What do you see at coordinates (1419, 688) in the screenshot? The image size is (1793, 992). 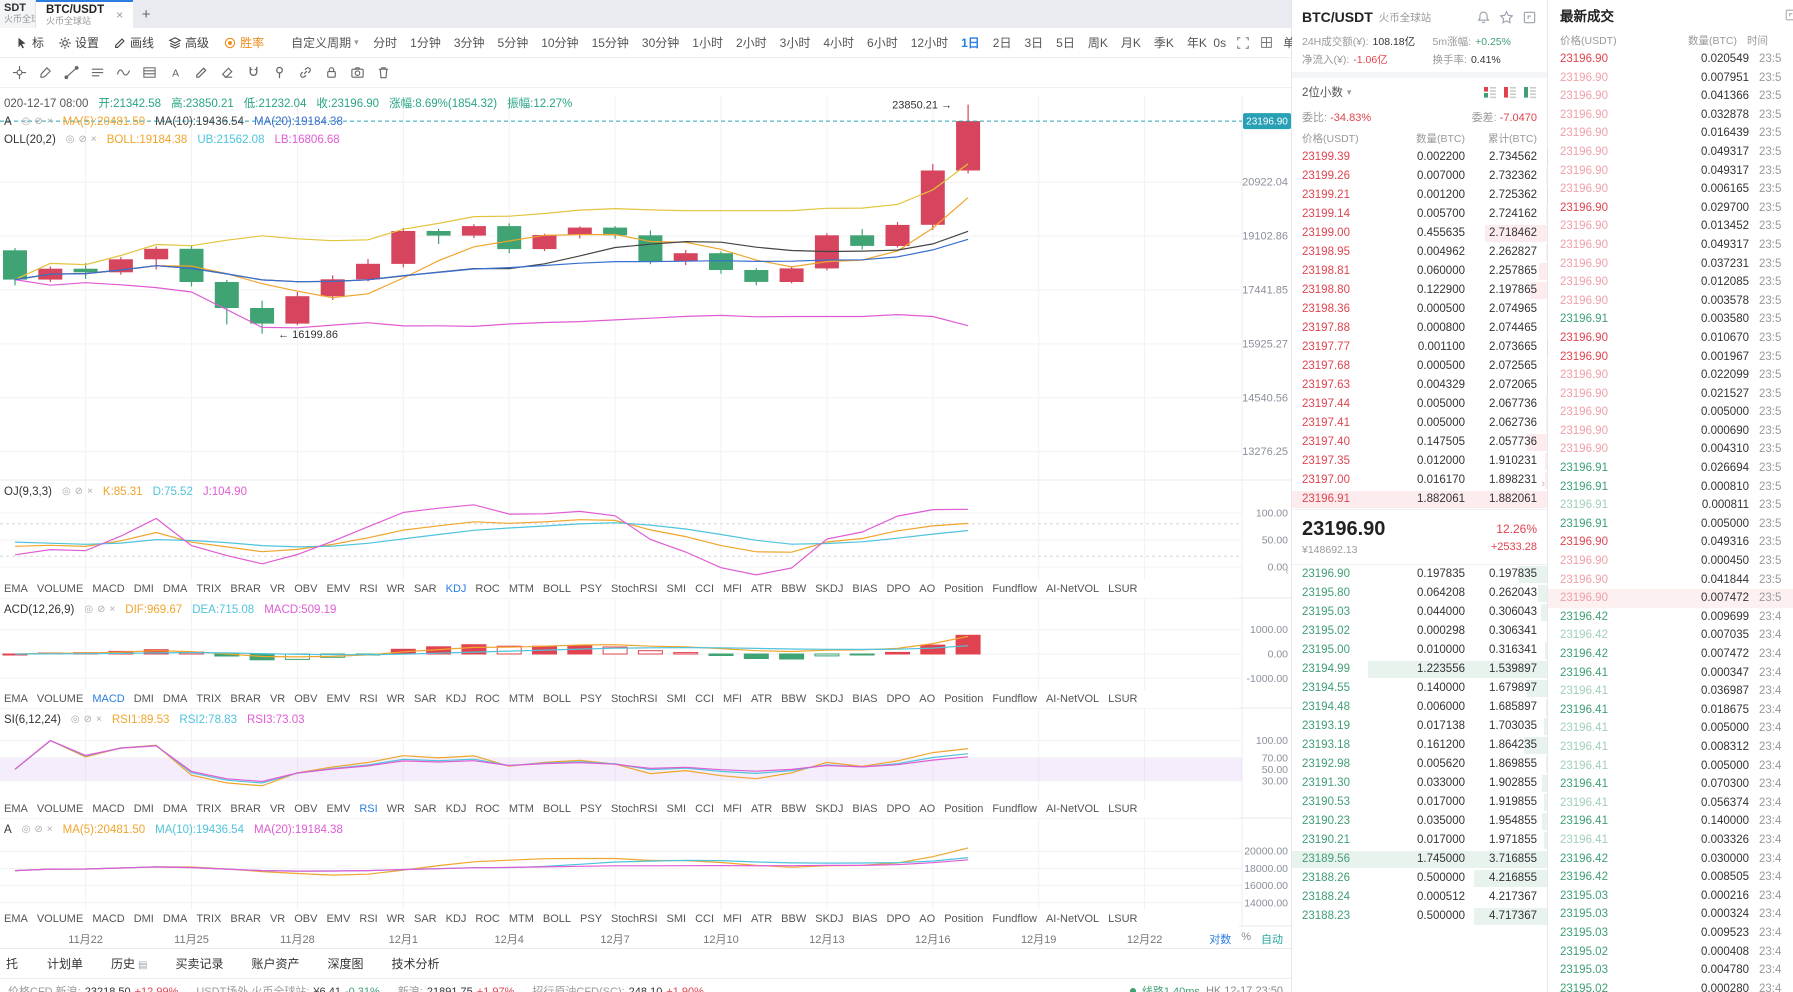 I see `orderbook-bid-row: 23194.55 0.140000 1.679897` at bounding box center [1419, 688].